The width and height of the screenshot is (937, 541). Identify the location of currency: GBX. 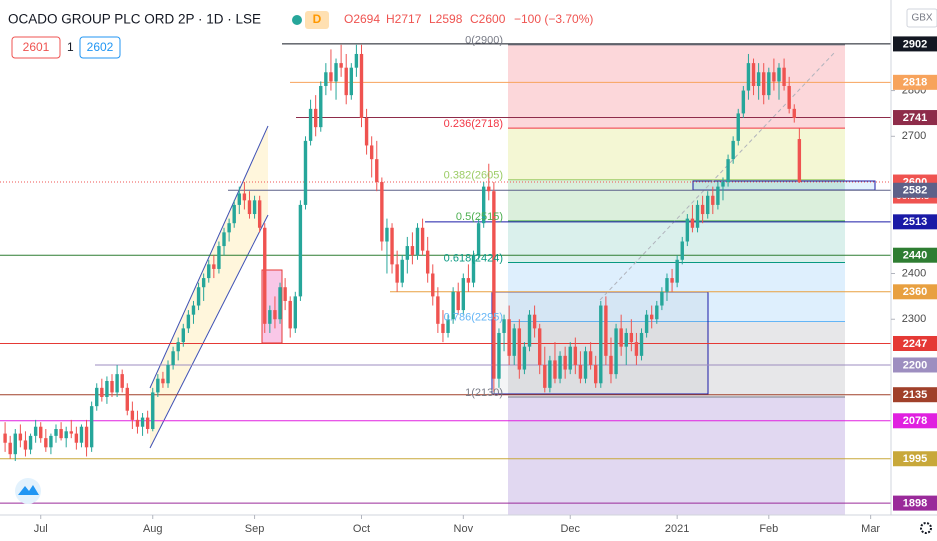
(921, 18).